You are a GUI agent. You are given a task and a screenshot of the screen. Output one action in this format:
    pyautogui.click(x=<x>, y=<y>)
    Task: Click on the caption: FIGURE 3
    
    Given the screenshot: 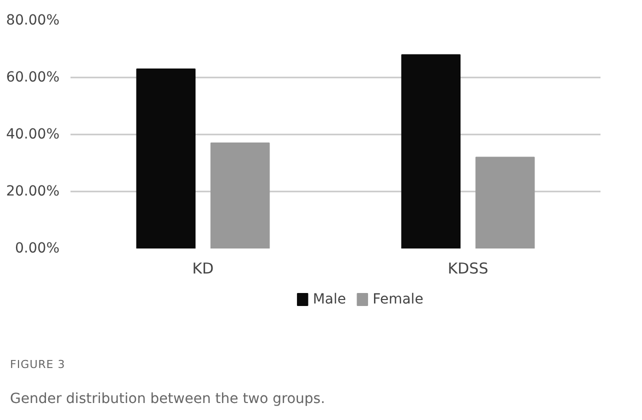 What is the action you would take?
    pyautogui.click(x=38, y=365)
    